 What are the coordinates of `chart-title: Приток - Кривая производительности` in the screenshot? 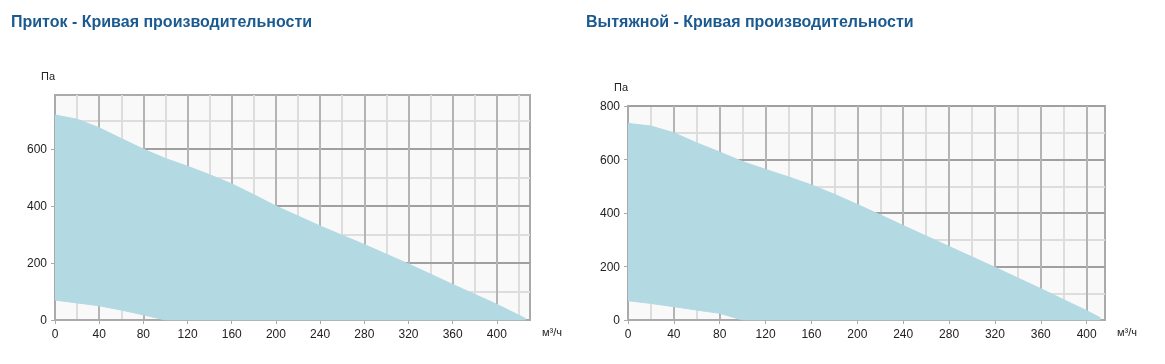 It's located at (162, 21).